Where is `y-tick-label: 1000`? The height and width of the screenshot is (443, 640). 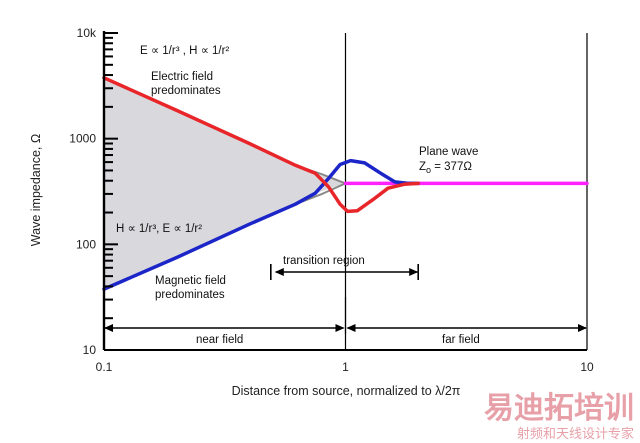 y-tick-label: 1000 is located at coordinates (82, 139).